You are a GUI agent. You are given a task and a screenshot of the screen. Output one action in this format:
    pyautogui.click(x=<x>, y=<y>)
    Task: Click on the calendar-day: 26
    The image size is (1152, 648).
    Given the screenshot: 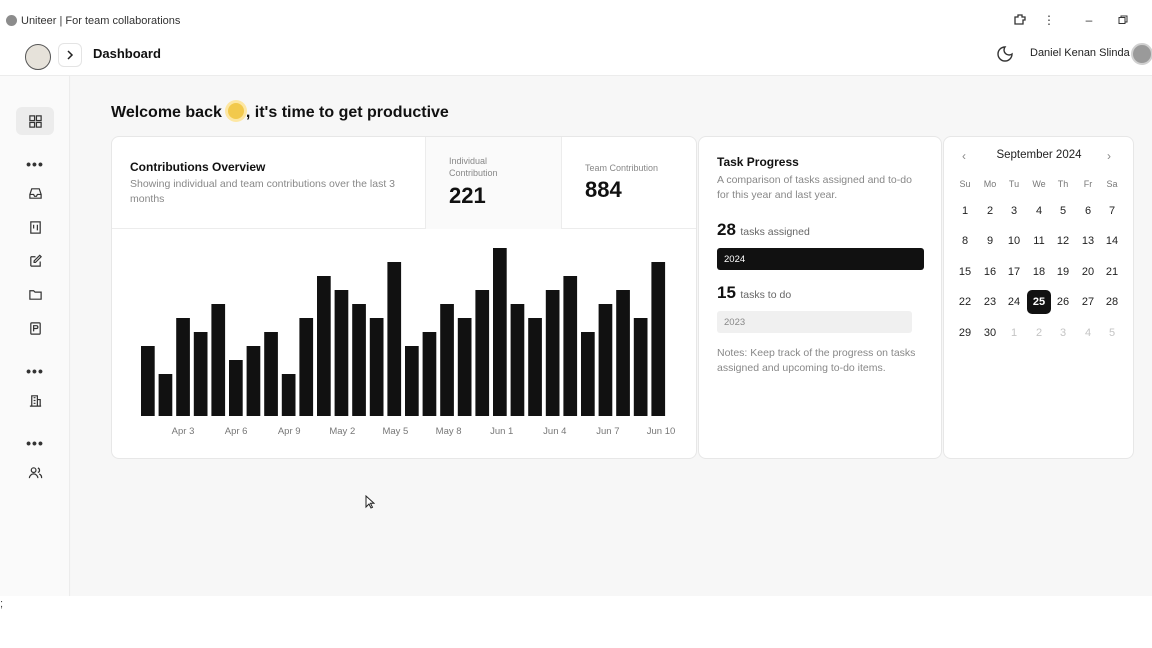 What is the action you would take?
    pyautogui.click(x=1063, y=302)
    